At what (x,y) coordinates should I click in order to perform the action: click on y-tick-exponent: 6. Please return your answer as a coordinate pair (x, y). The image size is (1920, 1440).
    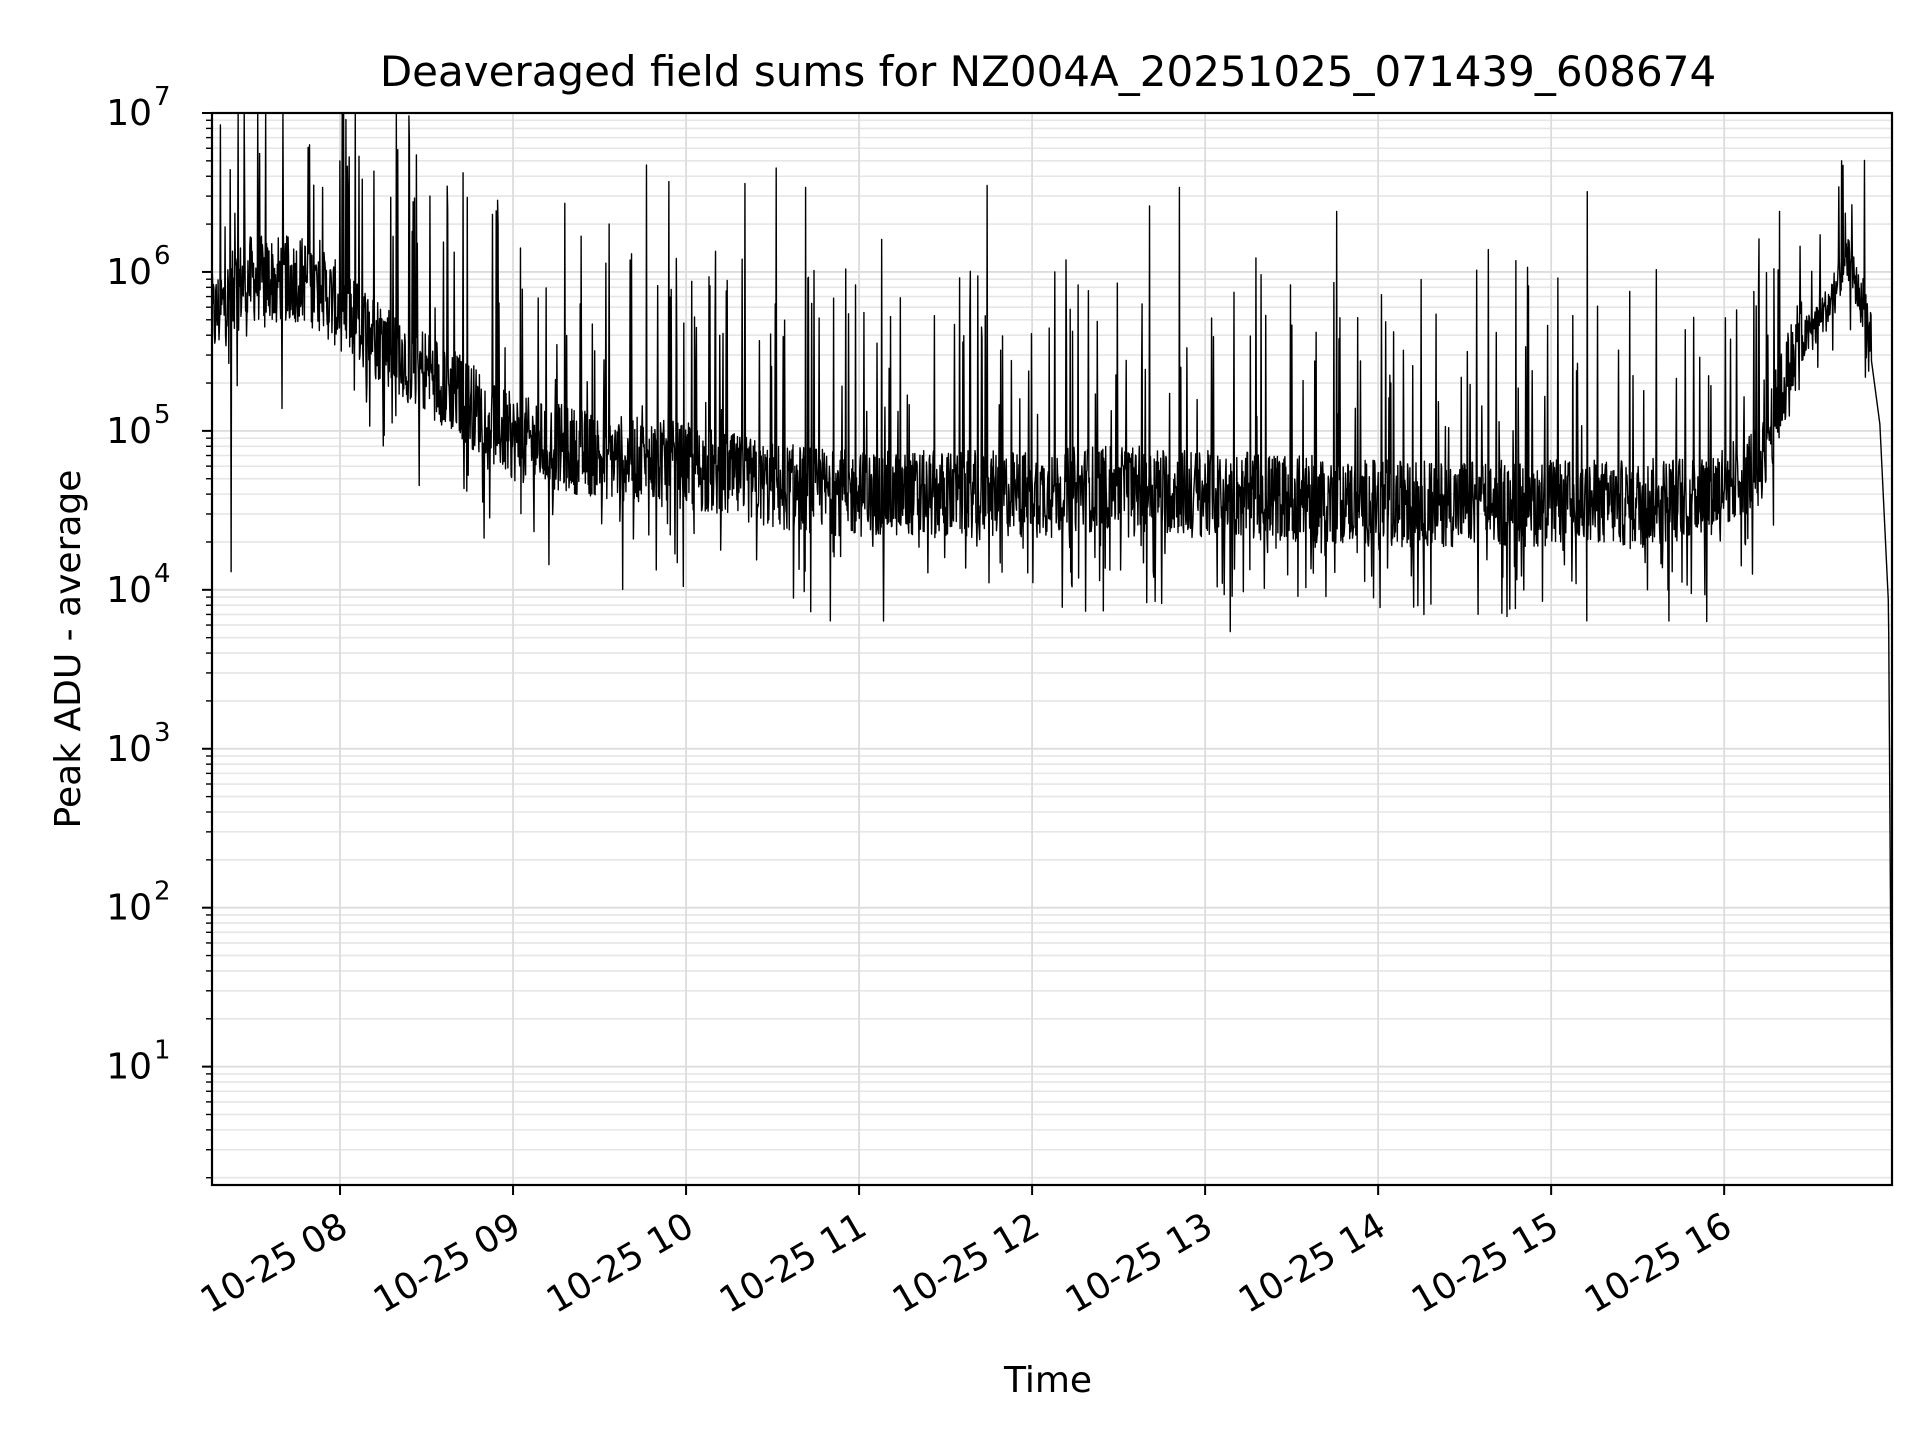
    Looking at the image, I should click on (162, 256).